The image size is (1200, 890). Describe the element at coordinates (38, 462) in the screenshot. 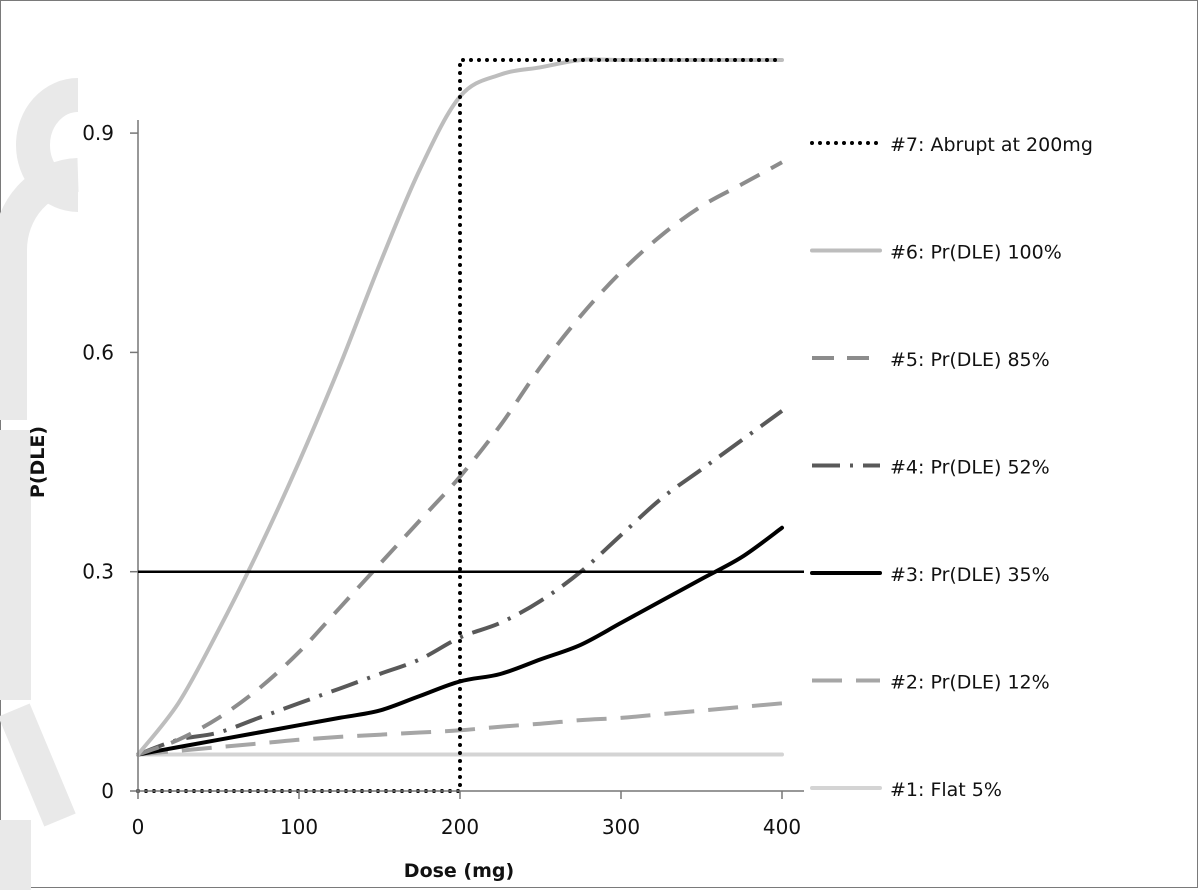

I see `y-axis-title: P(DLE)` at that location.